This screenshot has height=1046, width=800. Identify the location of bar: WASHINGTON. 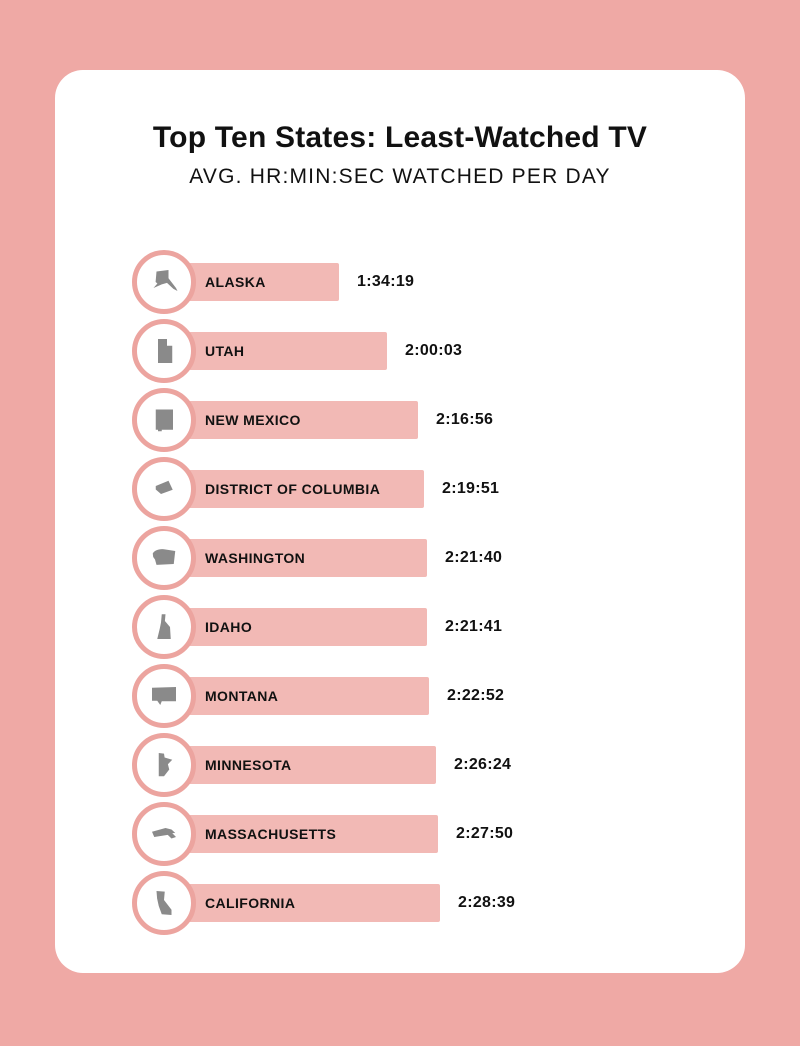
(295, 558).